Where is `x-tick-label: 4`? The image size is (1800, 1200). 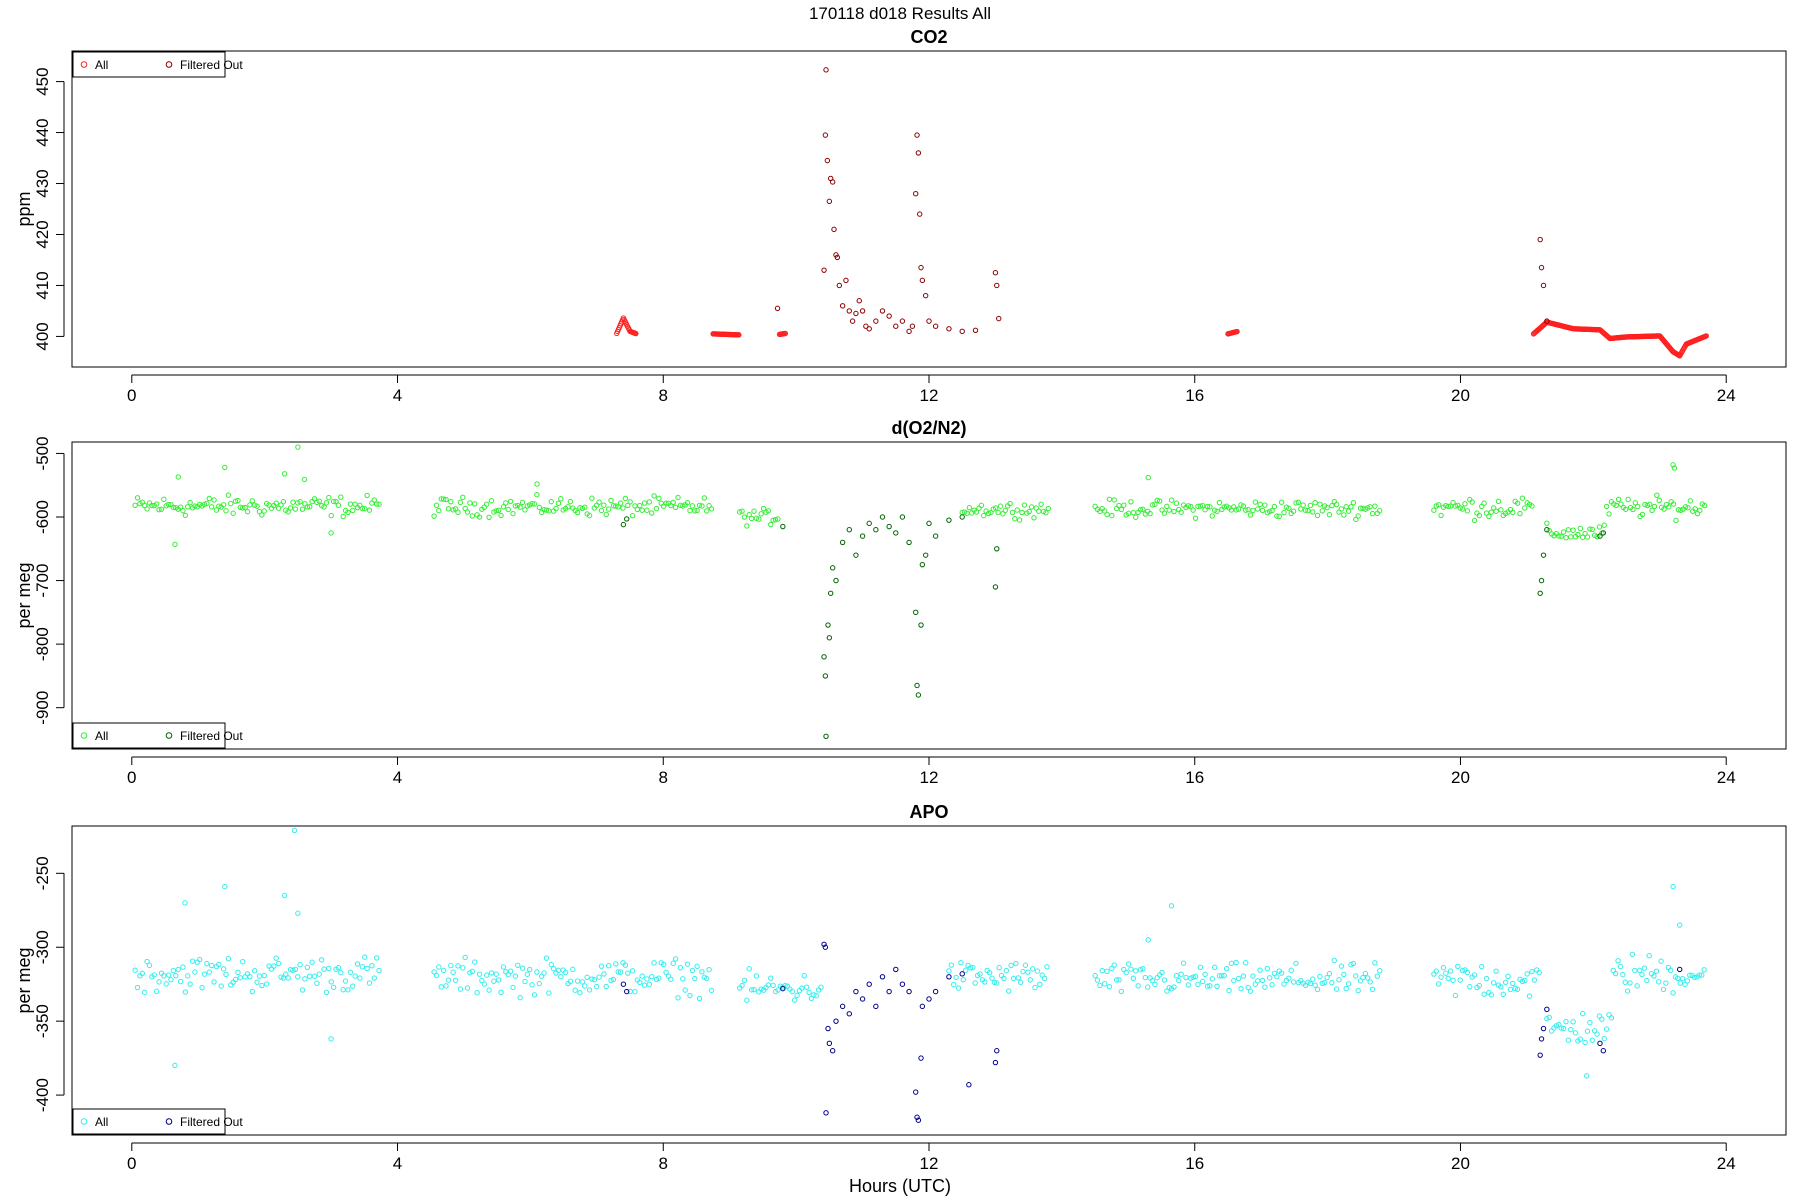
x-tick-label: 4 is located at coordinates (397, 395).